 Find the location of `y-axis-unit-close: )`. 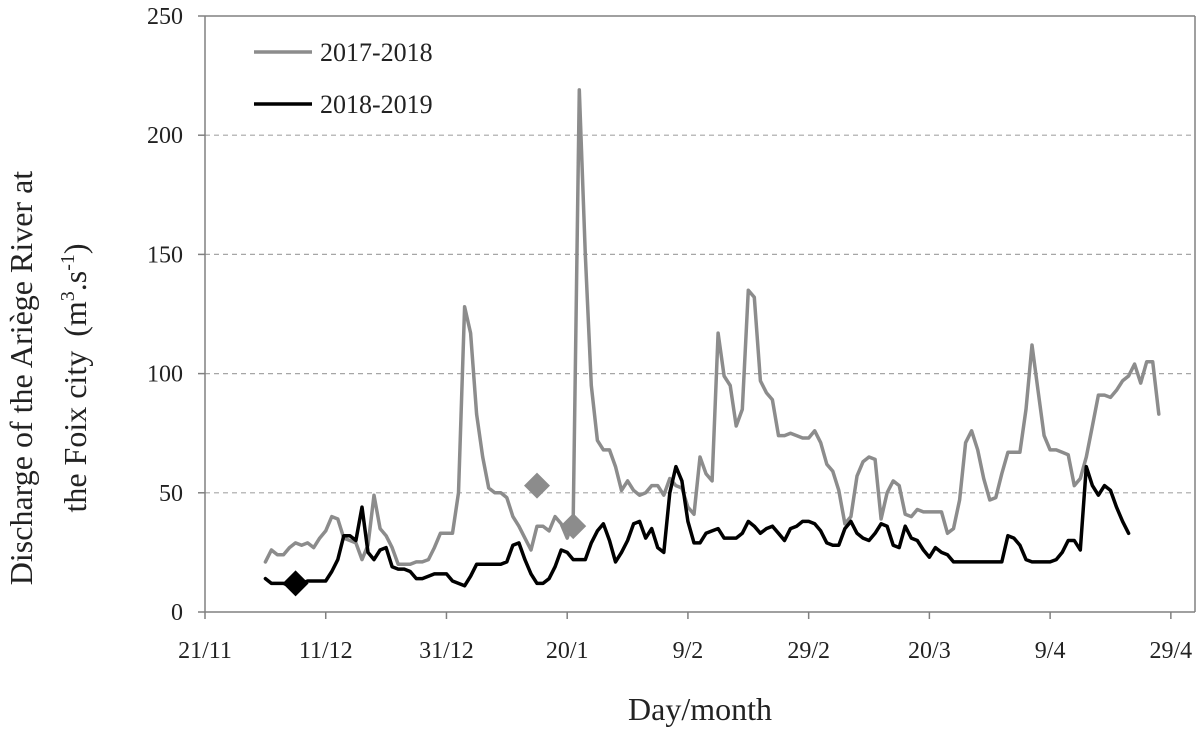

y-axis-unit-close: ) is located at coordinates (75, 248).